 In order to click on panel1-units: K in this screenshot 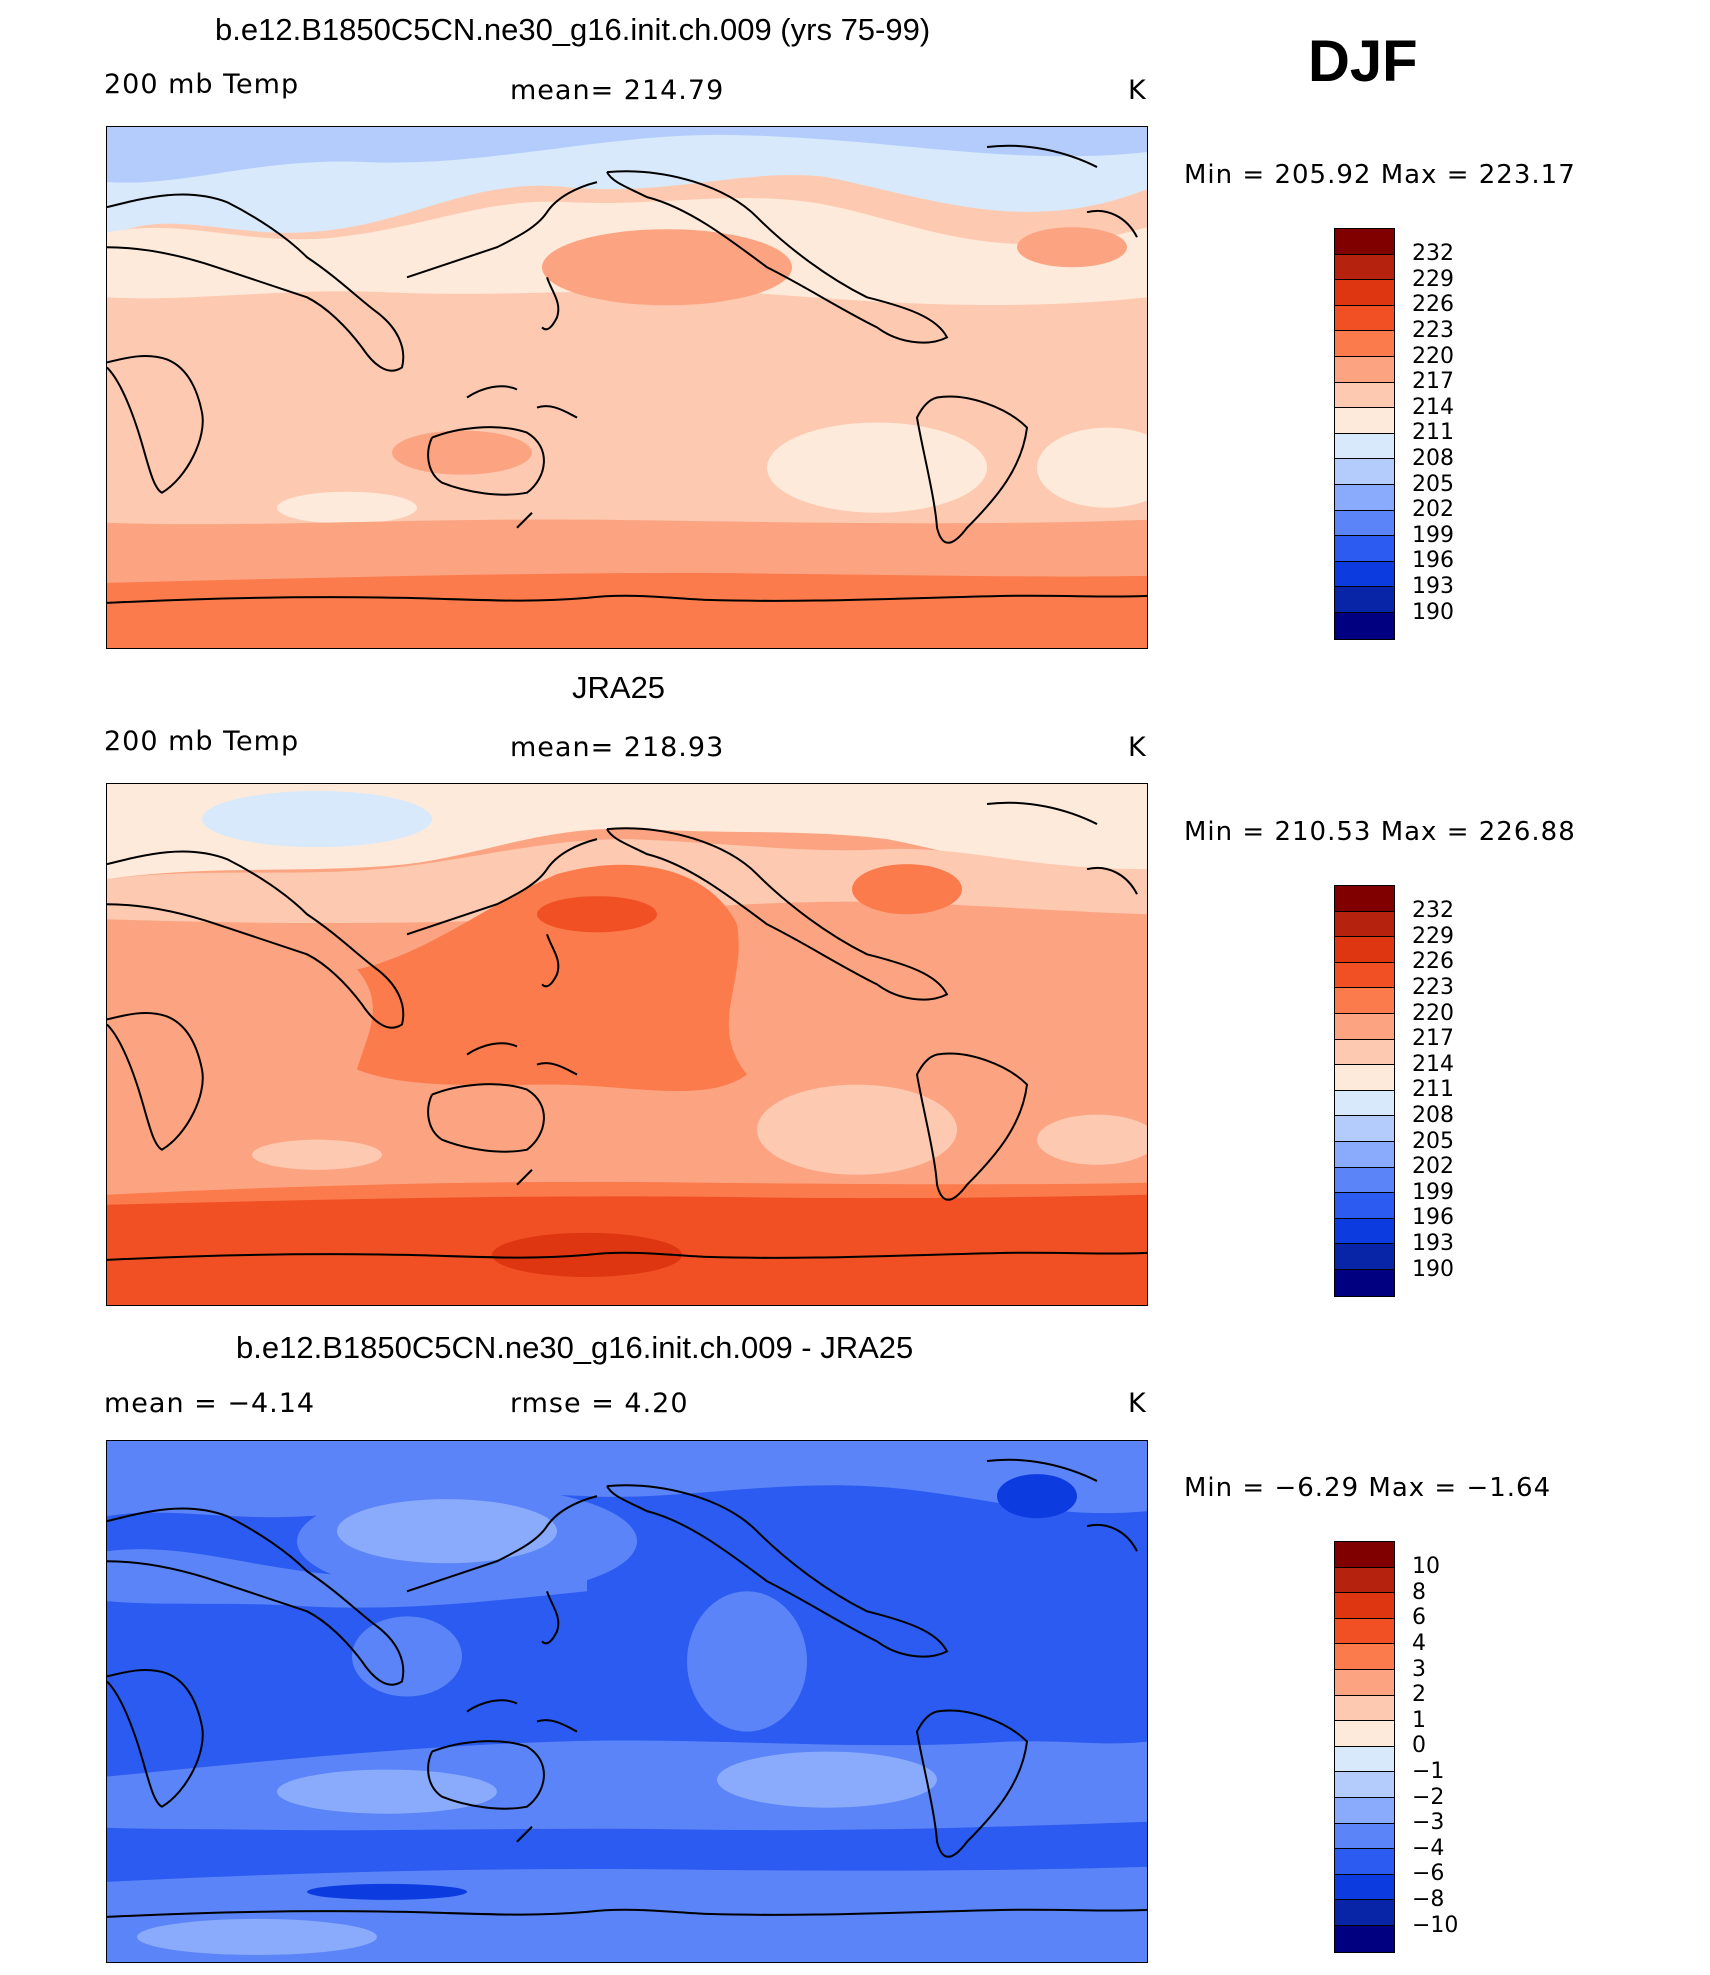, I will do `click(1137, 90)`.